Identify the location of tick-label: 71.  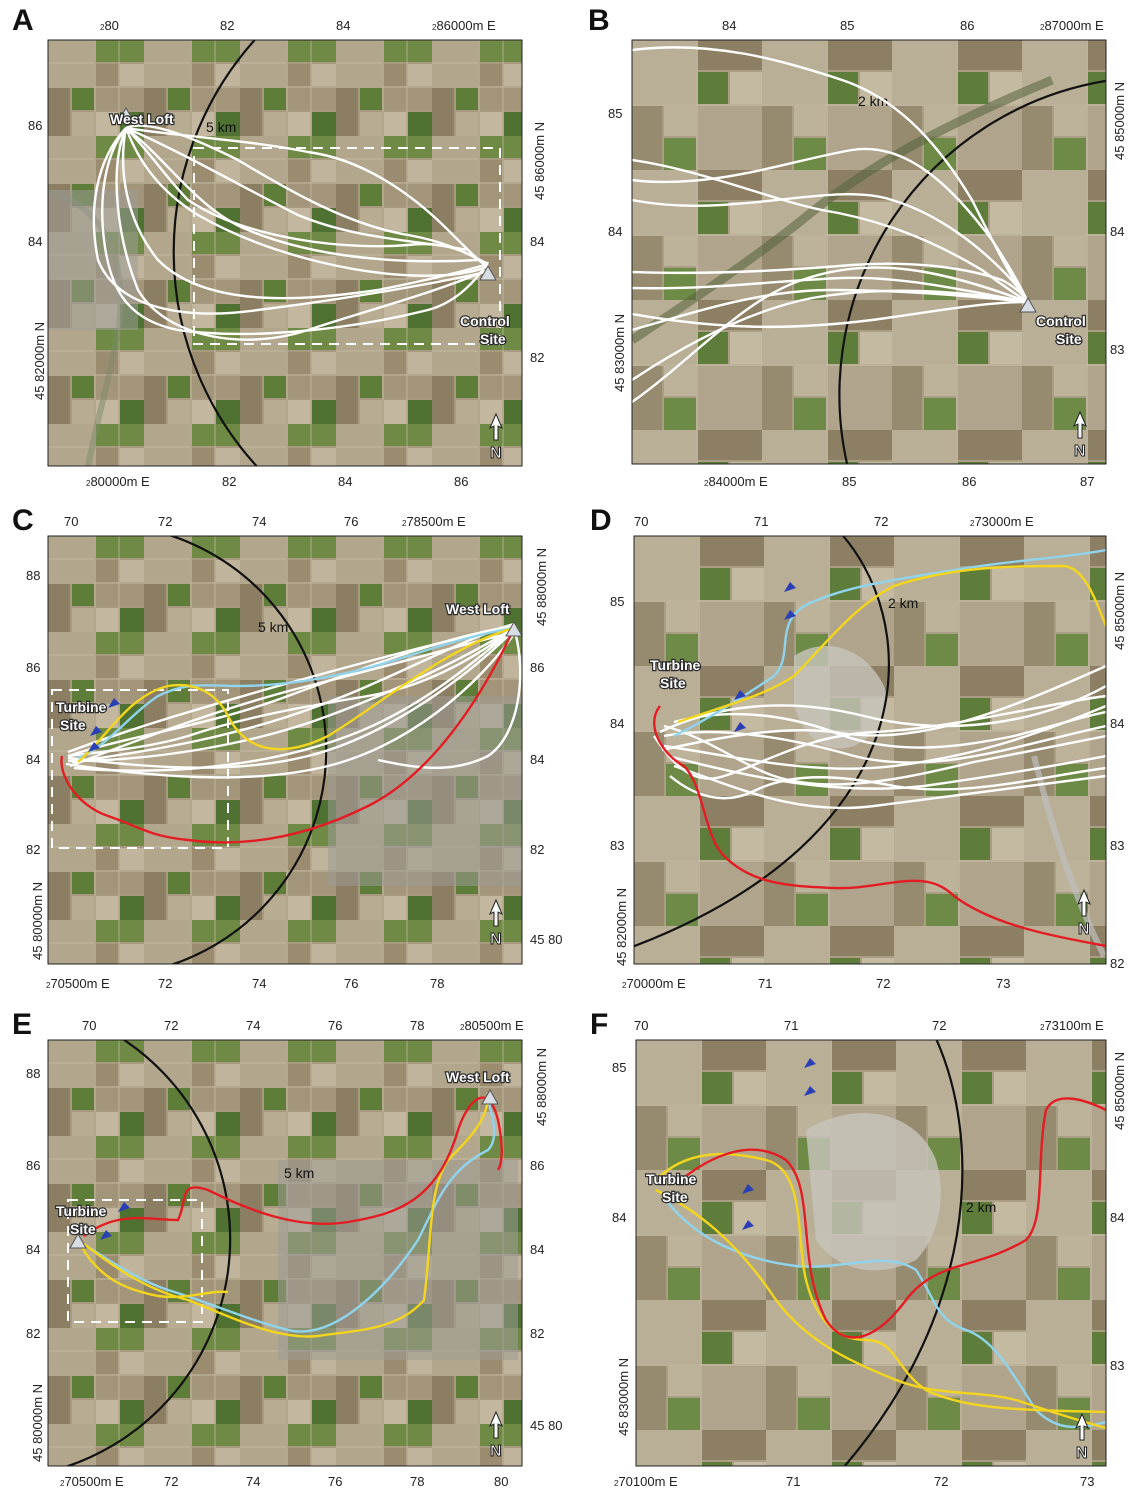
(765, 983).